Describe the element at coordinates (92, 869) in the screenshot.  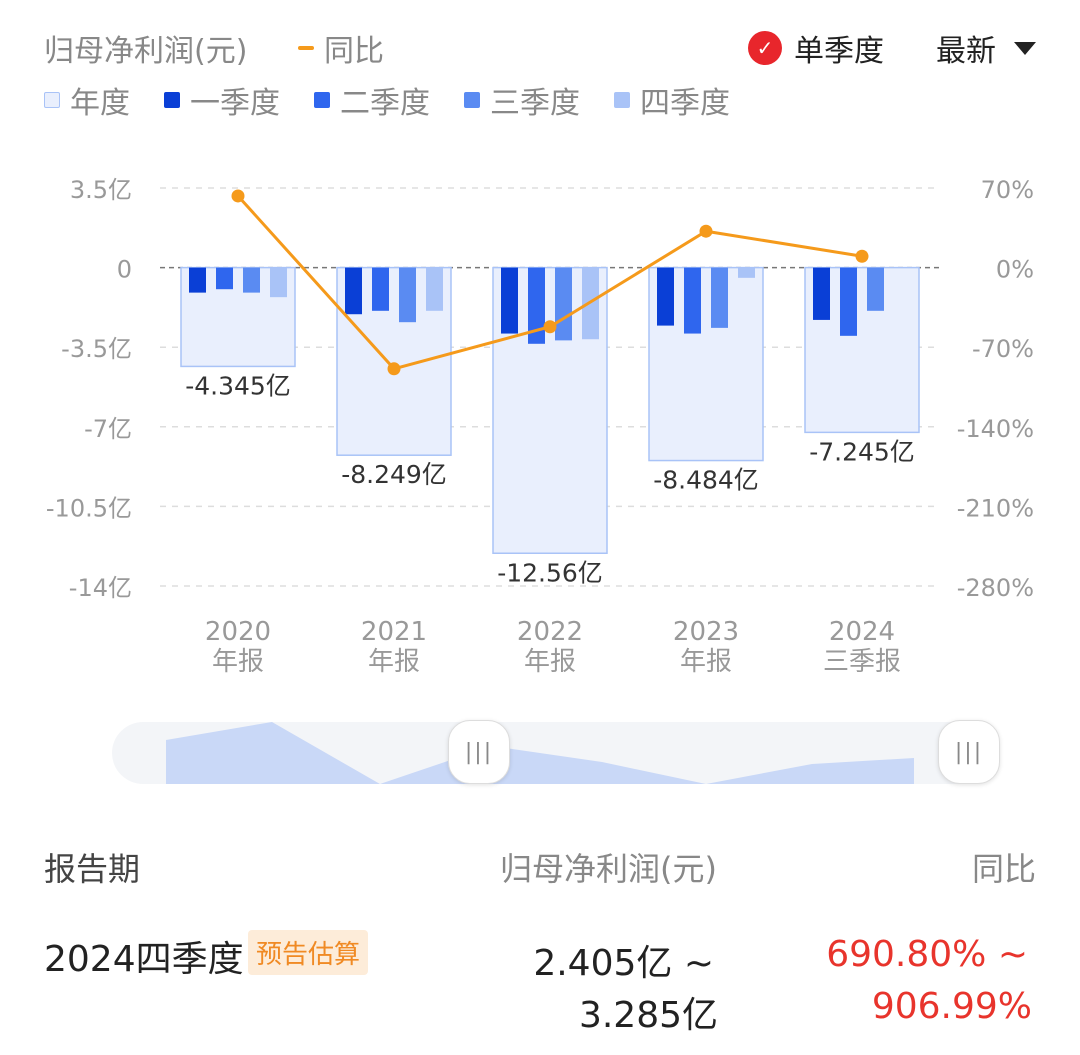
I see `col-header-period: 报告期` at that location.